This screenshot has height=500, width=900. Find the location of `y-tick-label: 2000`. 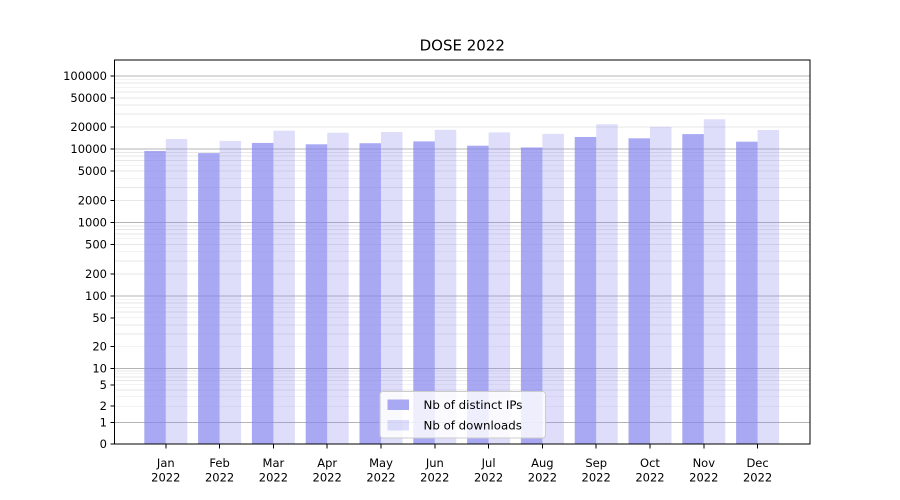

y-tick-label: 2000 is located at coordinates (92, 200).